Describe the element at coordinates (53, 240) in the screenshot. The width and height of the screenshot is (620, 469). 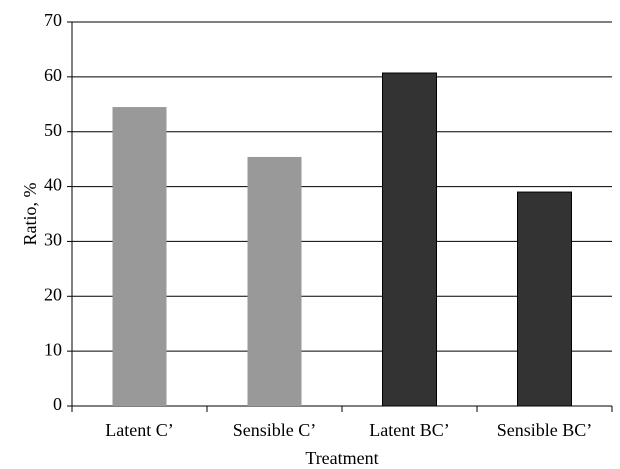
I see `y-tick-label: 30` at that location.